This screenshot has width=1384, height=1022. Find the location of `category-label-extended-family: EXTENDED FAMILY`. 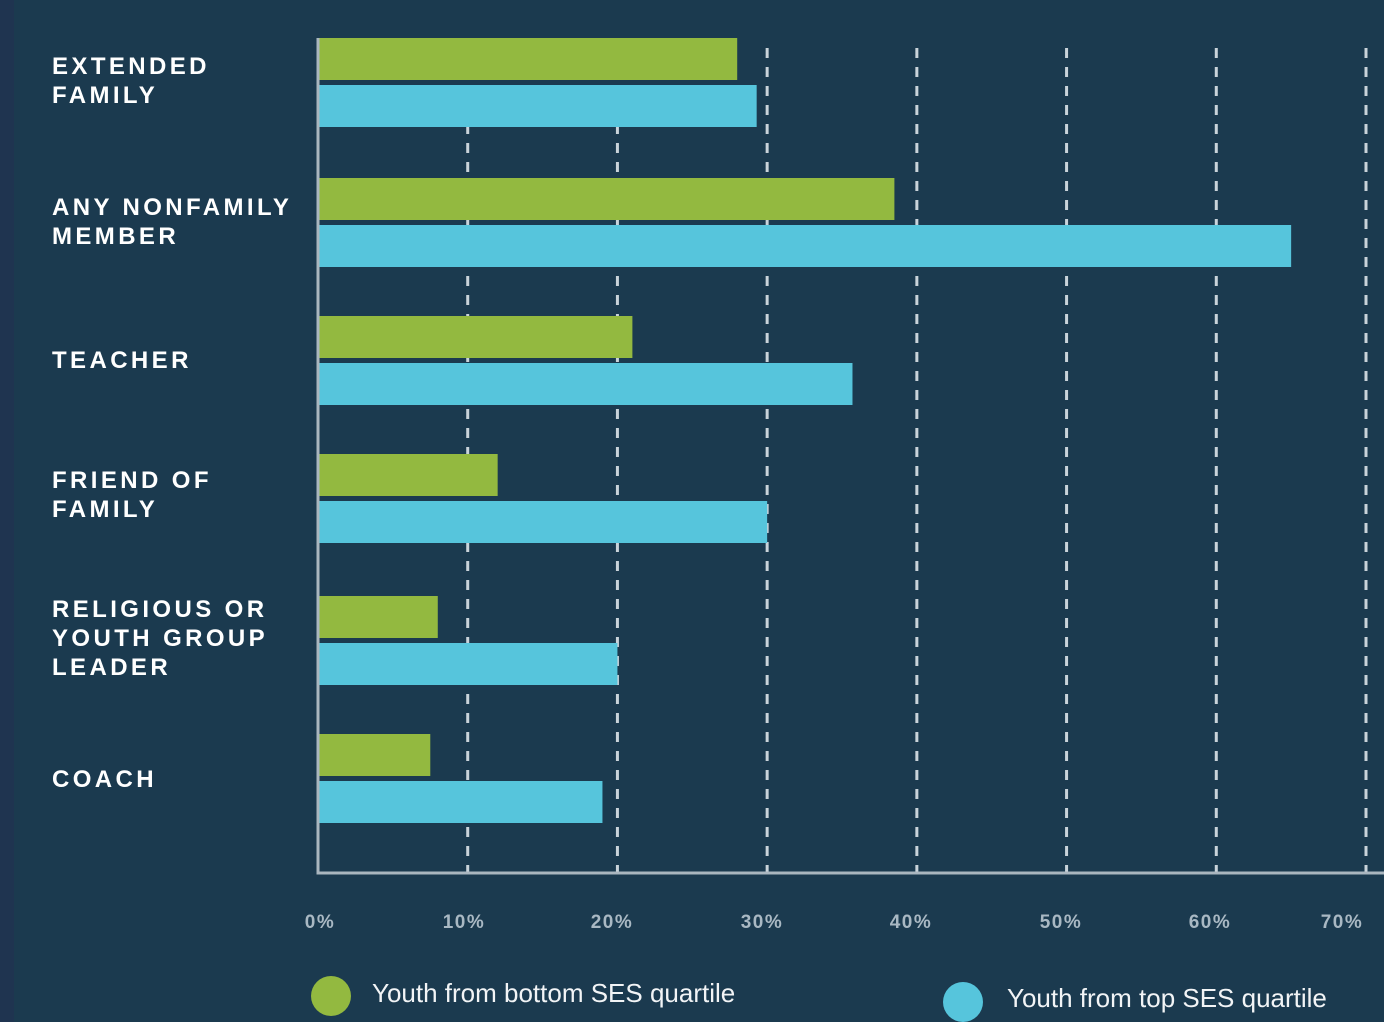

category-label-extended-family: EXTENDED FAMILY is located at coordinates (131, 81).